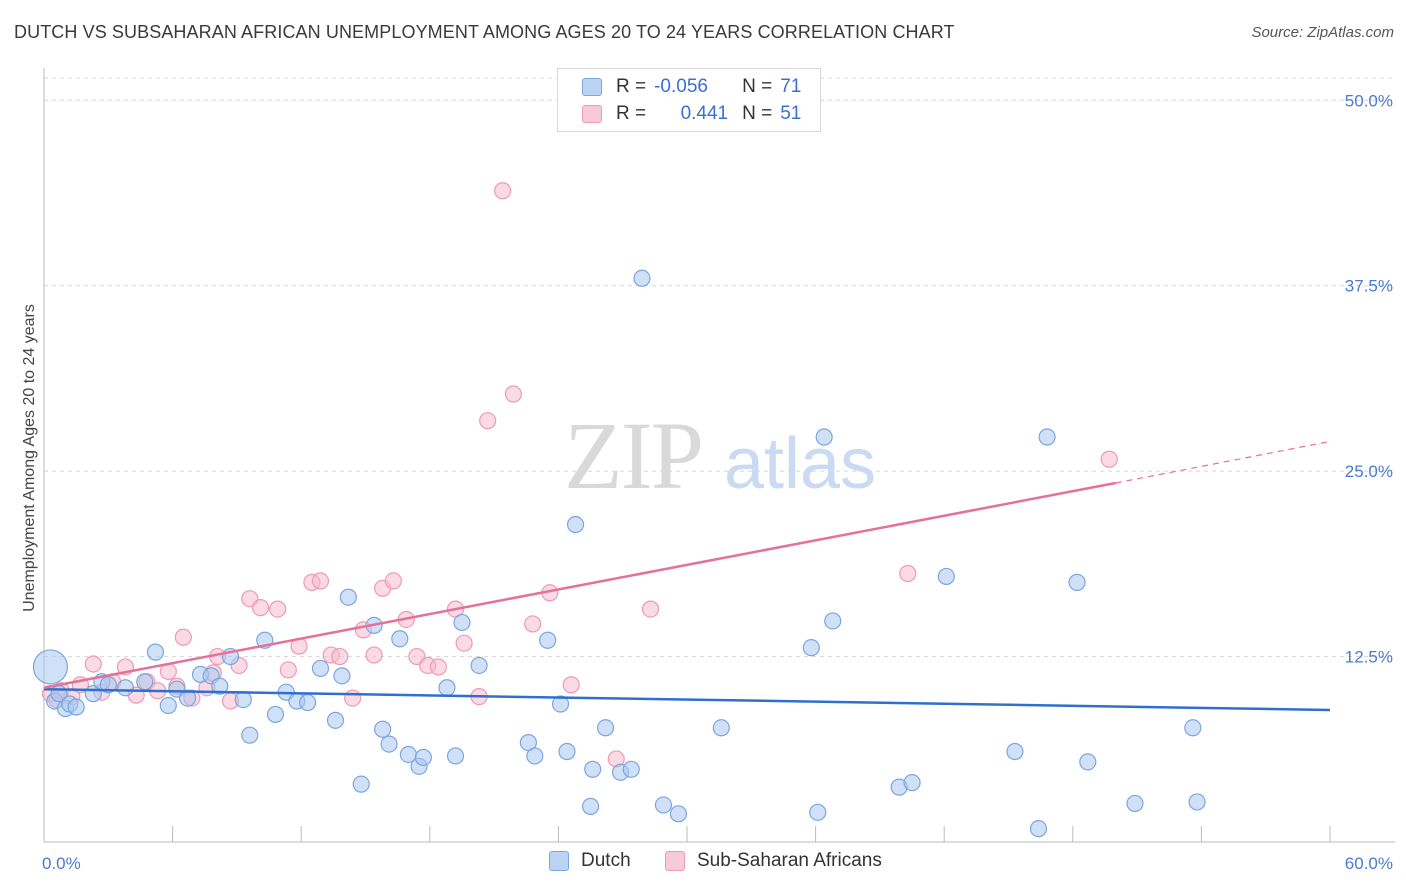  What do you see at coordinates (1369, 378) in the screenshot?
I see `y-tick-labels: 12.5% 25.0% 37.5% 50.0%` at bounding box center [1369, 378].